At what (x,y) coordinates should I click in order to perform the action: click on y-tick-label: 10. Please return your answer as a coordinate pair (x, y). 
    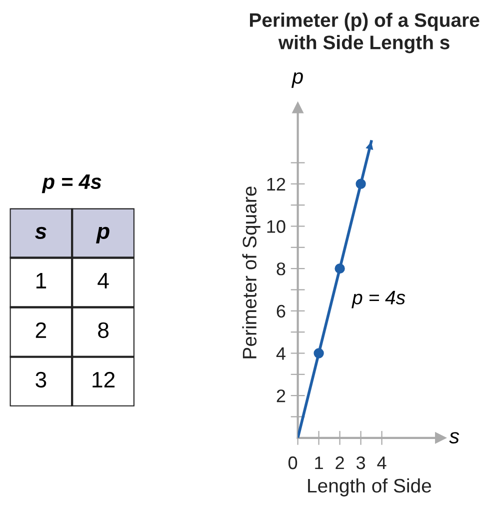
    Looking at the image, I should click on (276, 226).